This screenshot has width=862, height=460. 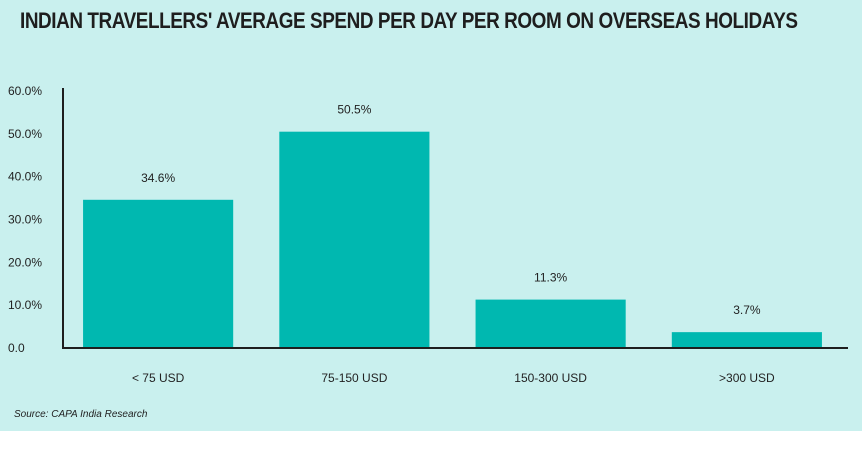 What do you see at coordinates (16, 348) in the screenshot?
I see `y-tick-label: 0.0` at bounding box center [16, 348].